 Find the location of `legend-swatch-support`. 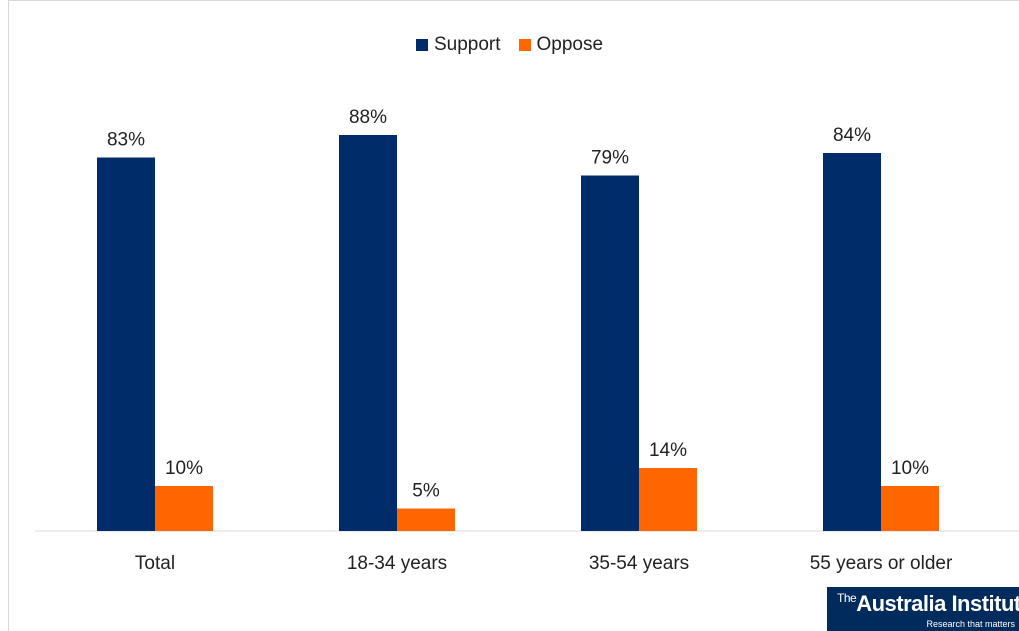

legend-swatch-support is located at coordinates (421, 45).